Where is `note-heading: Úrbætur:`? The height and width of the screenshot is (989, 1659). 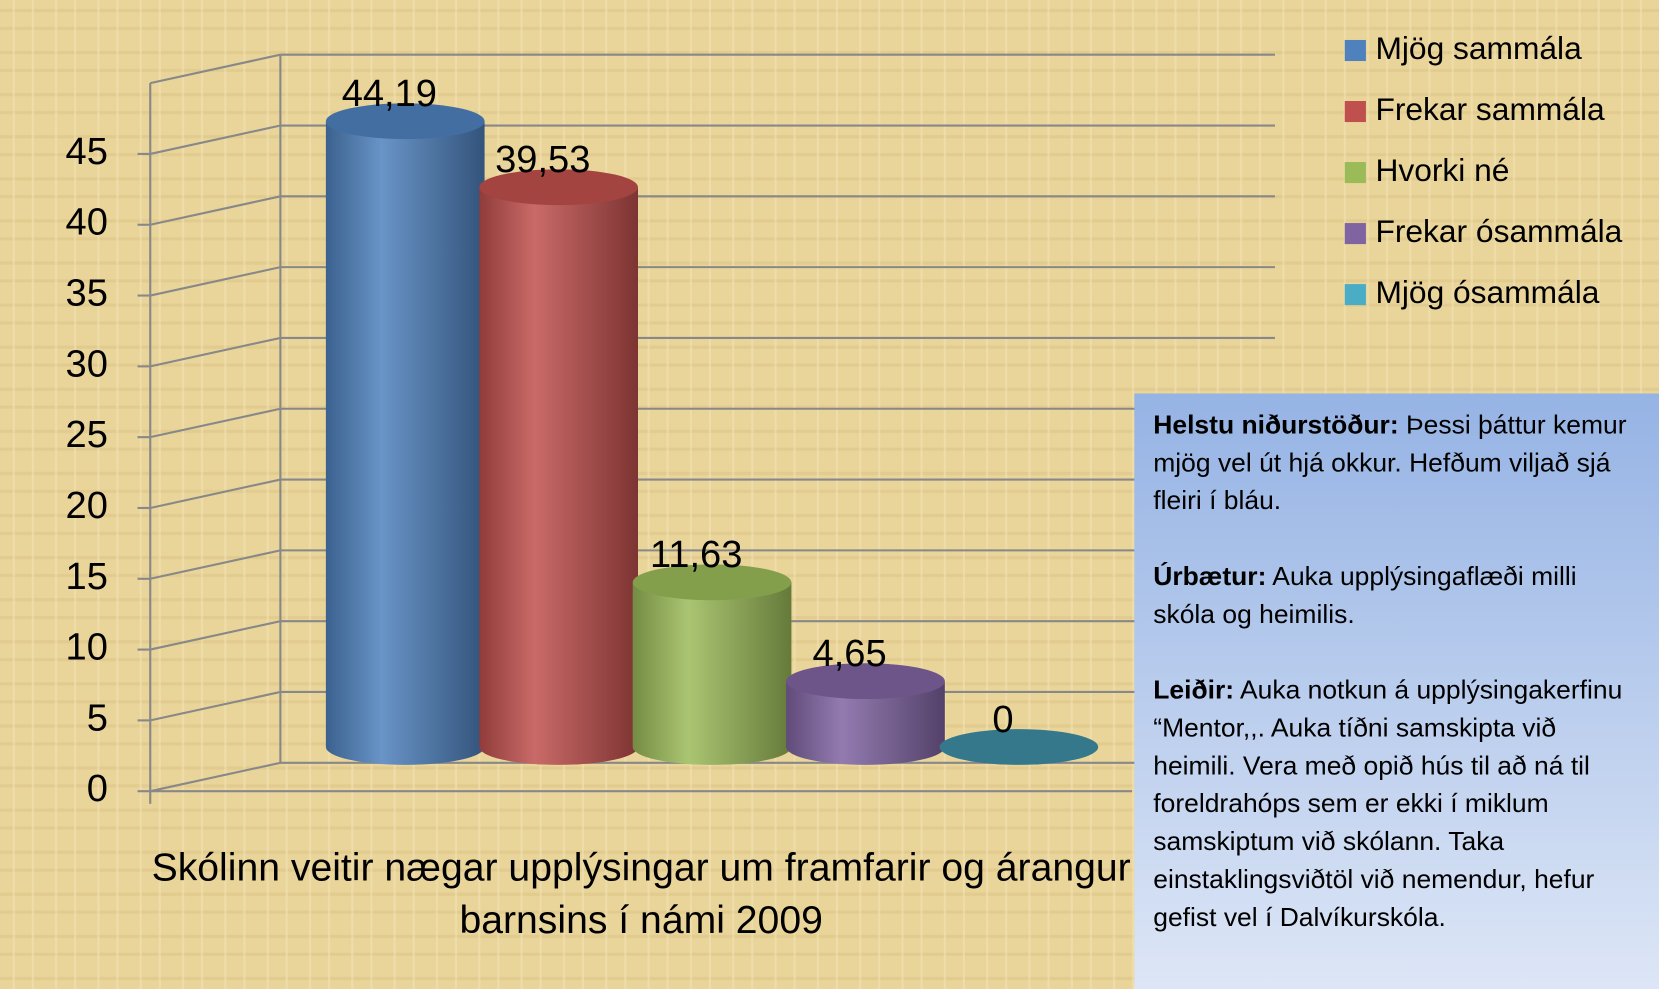 note-heading: Úrbætur: is located at coordinates (1210, 576).